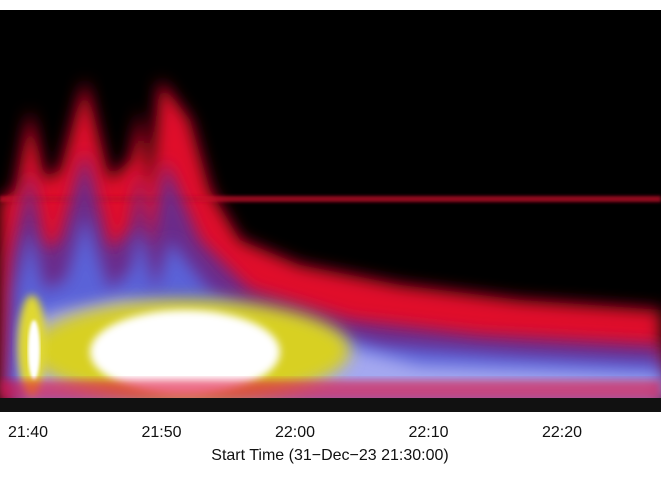 This screenshot has height=496, width=661. I want to click on emission-core, so click(185, 352).